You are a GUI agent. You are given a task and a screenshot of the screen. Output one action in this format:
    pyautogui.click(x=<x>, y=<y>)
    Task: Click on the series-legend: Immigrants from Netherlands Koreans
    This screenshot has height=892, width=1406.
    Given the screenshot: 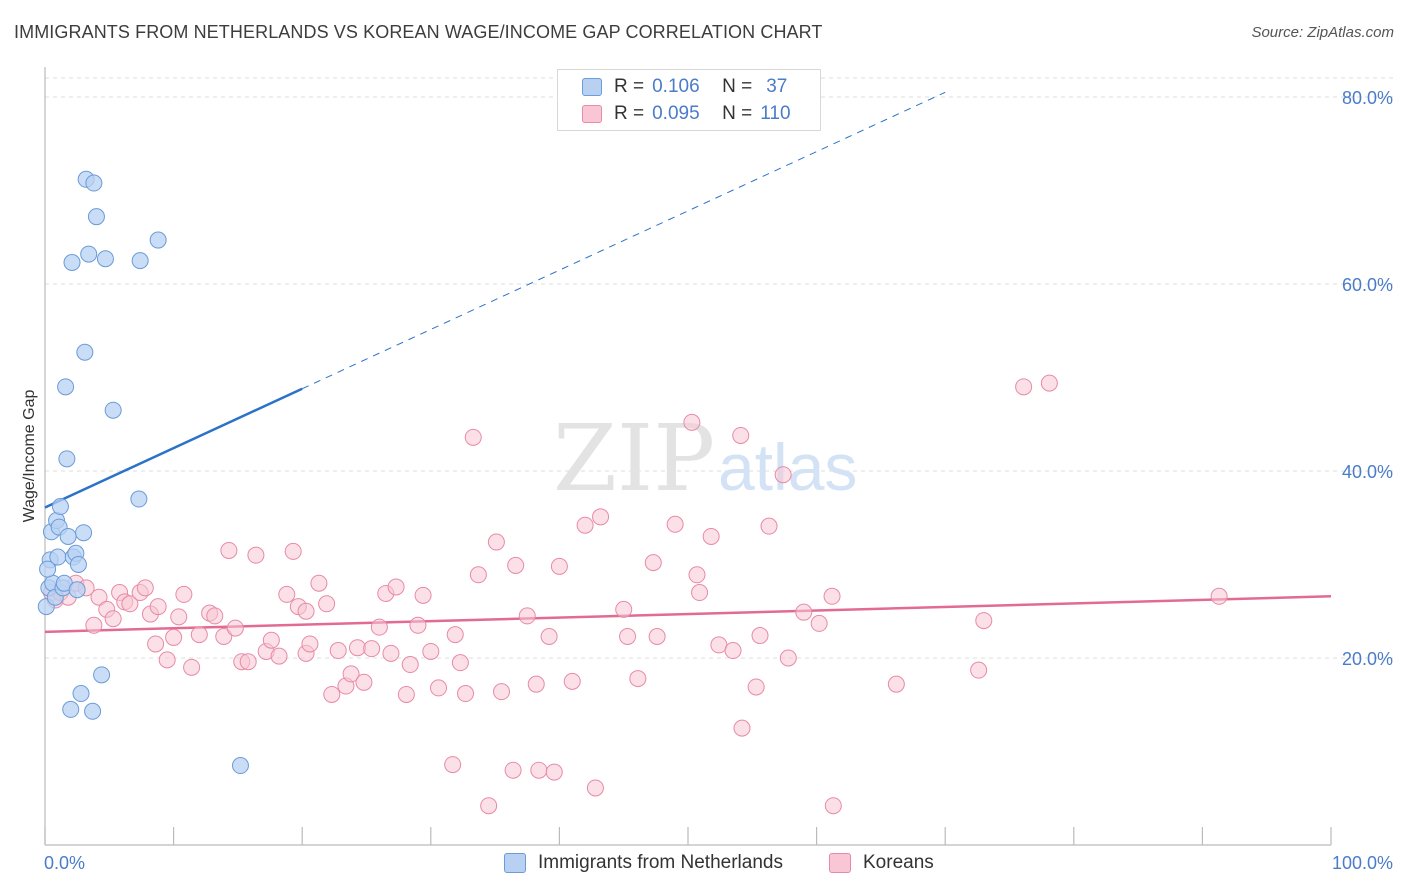 What is the action you would take?
    pyautogui.click(x=703, y=865)
    